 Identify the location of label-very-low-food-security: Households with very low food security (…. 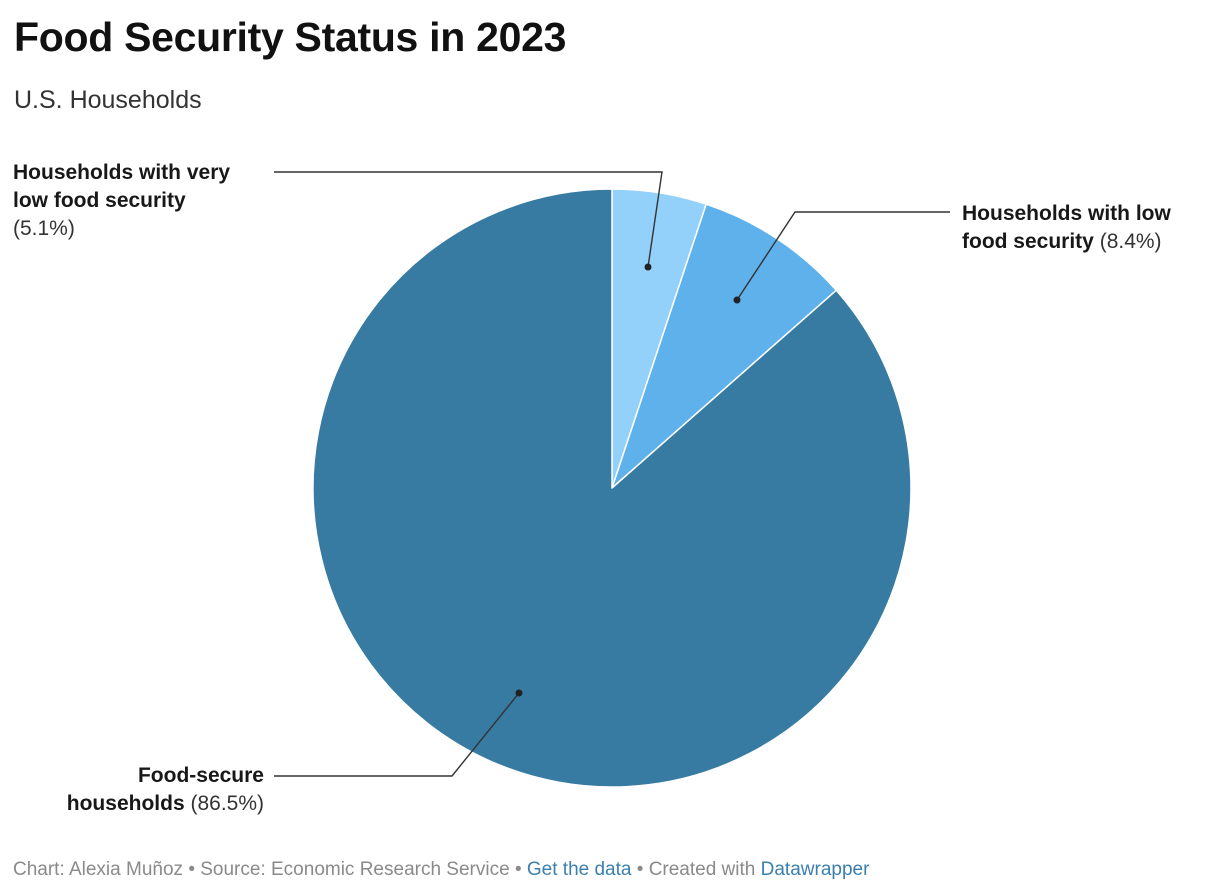
(138, 201).